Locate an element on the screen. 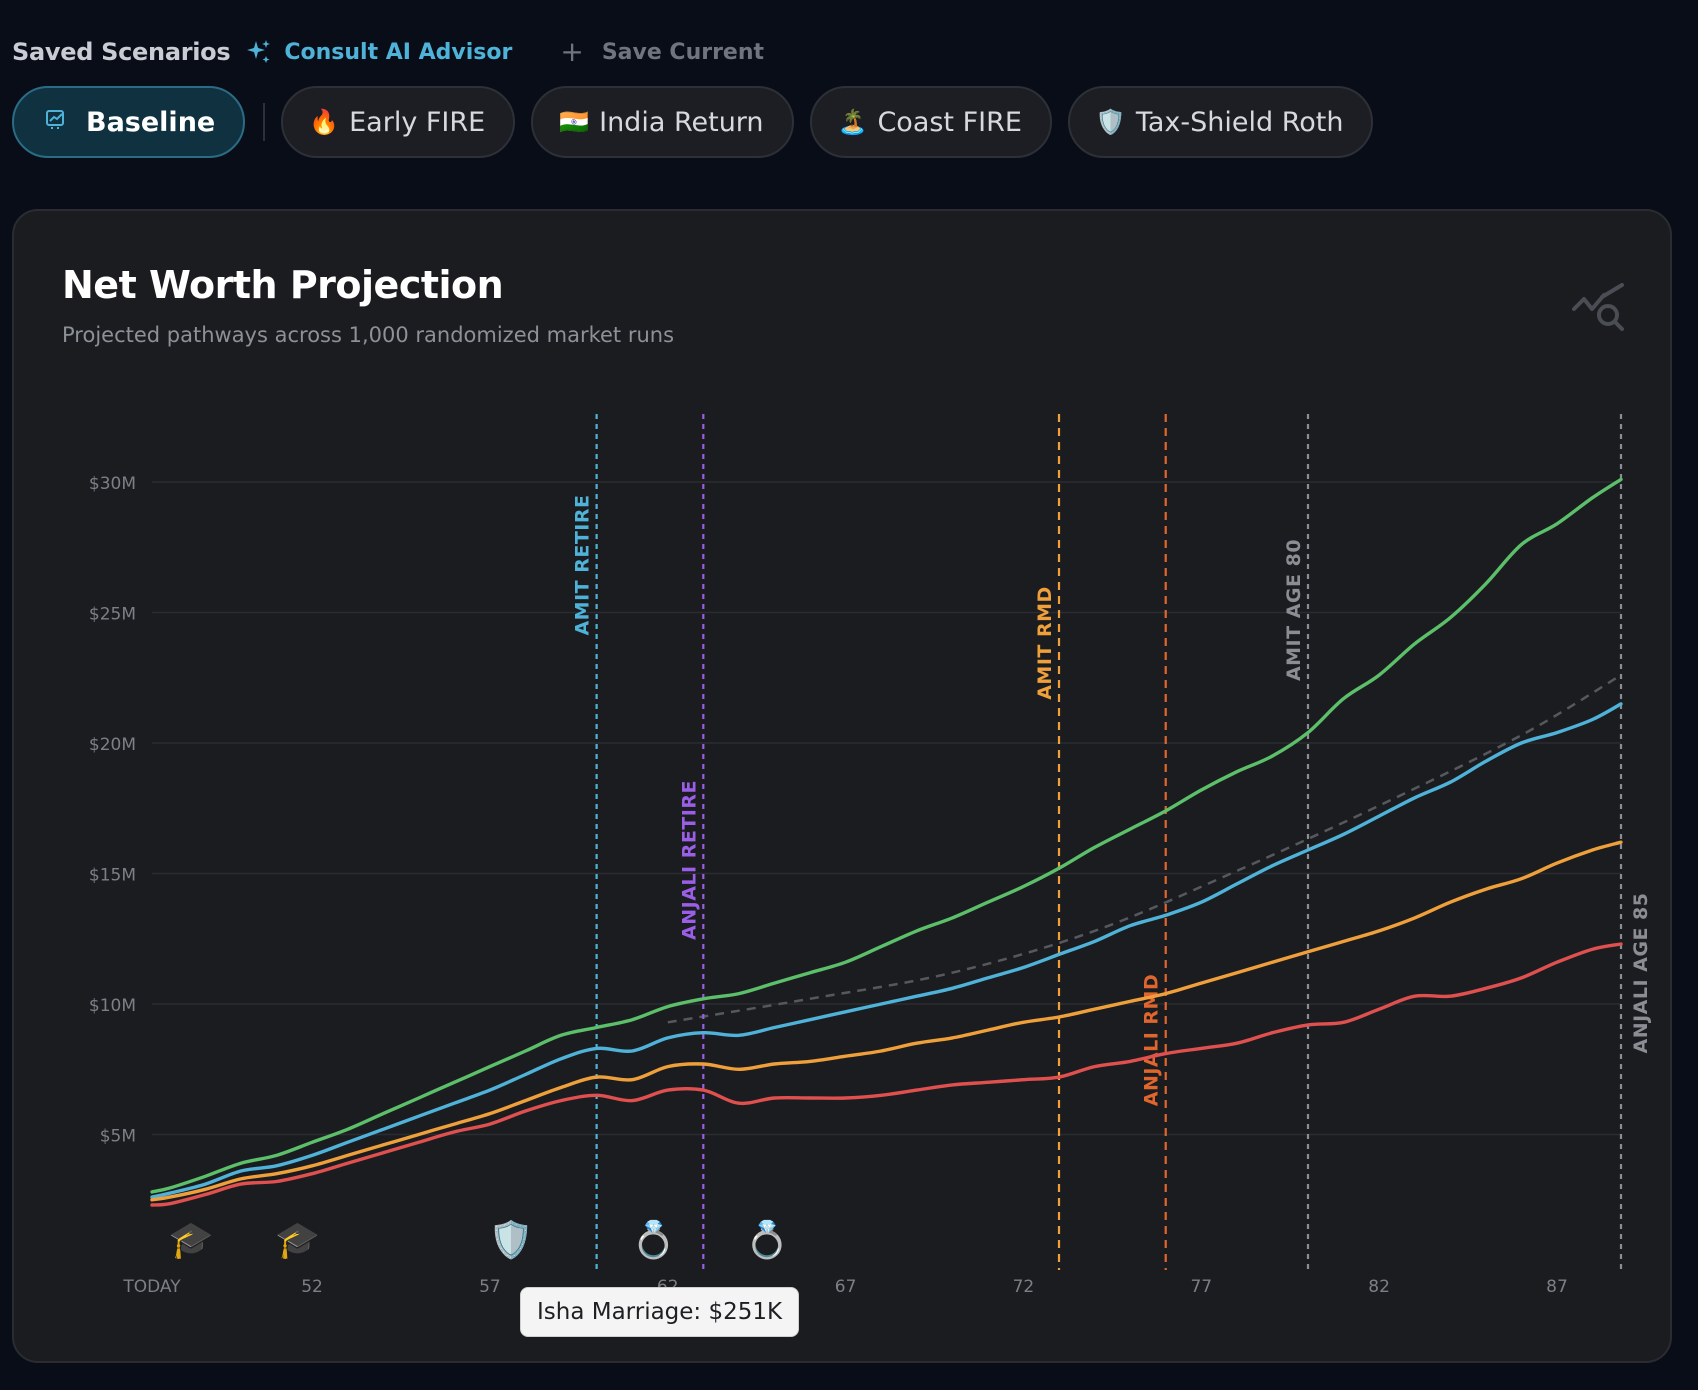  x-tick-label: 72 is located at coordinates (1024, 1287).